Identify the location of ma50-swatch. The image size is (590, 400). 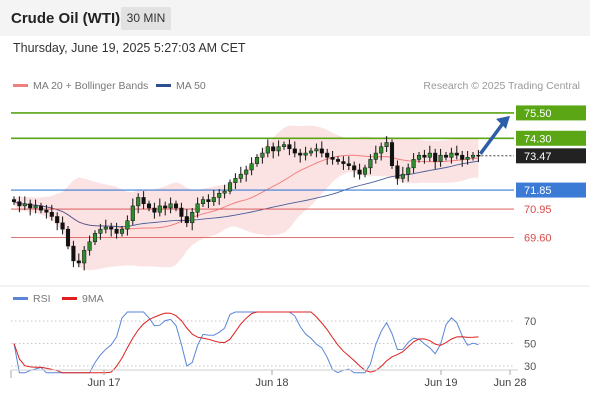
(163, 85).